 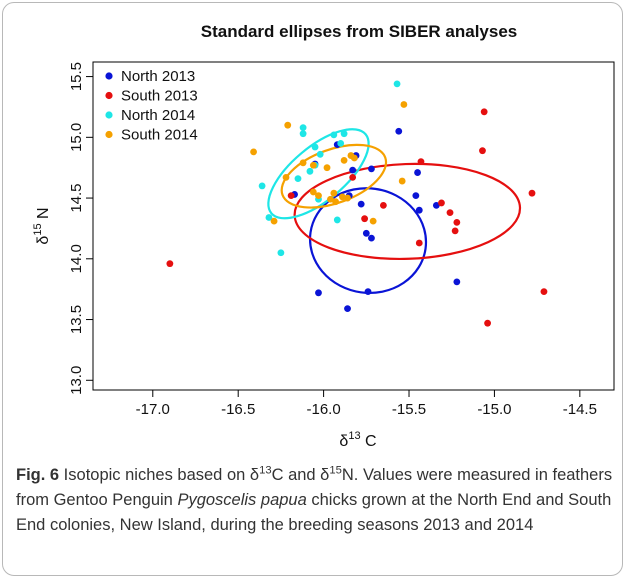 What do you see at coordinates (43, 215) in the screenshot?
I see `y-axis-label-element: N` at bounding box center [43, 215].